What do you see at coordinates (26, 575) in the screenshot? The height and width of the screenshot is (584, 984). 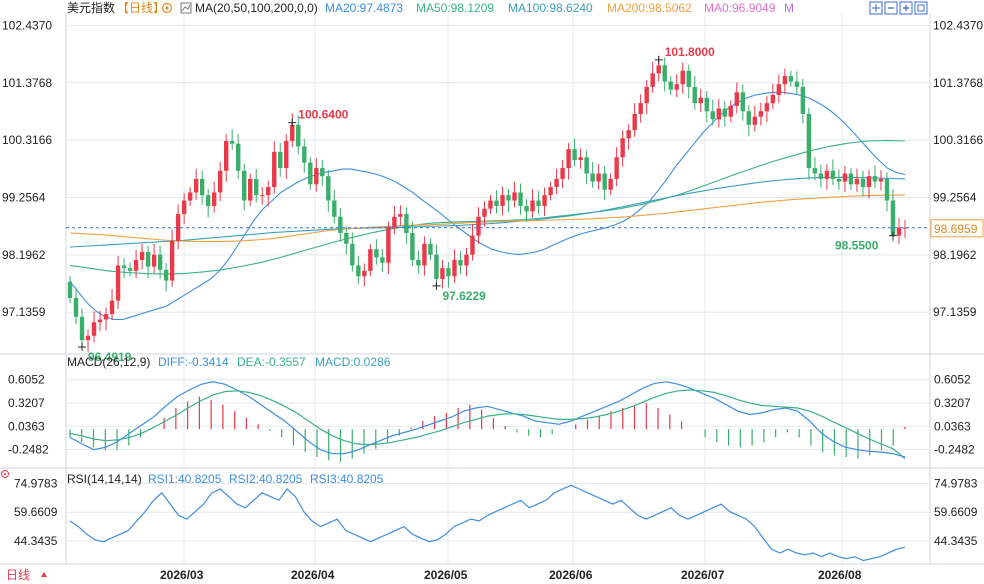 I see `period-button: 日线` at bounding box center [26, 575].